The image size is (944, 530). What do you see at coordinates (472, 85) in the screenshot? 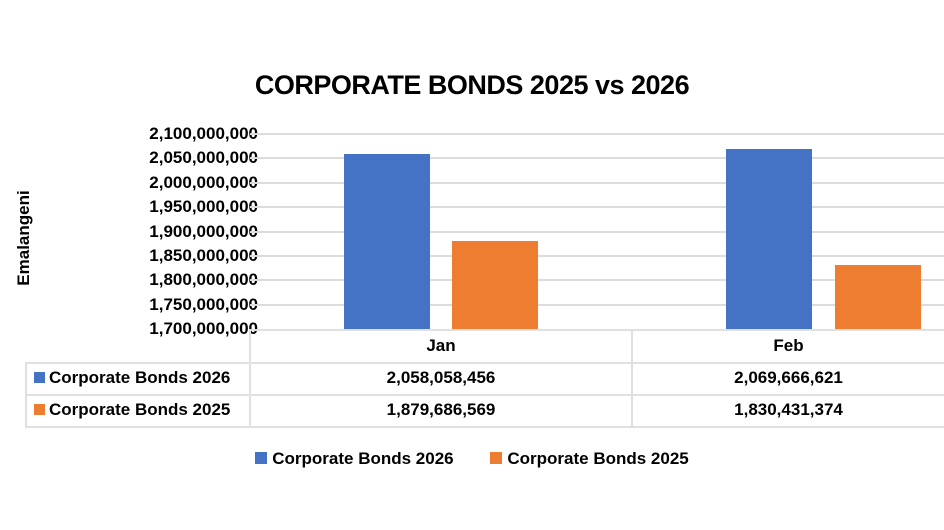
I see `chart-title: CORPORATE BONDS 2025 vs 2026` at bounding box center [472, 85].